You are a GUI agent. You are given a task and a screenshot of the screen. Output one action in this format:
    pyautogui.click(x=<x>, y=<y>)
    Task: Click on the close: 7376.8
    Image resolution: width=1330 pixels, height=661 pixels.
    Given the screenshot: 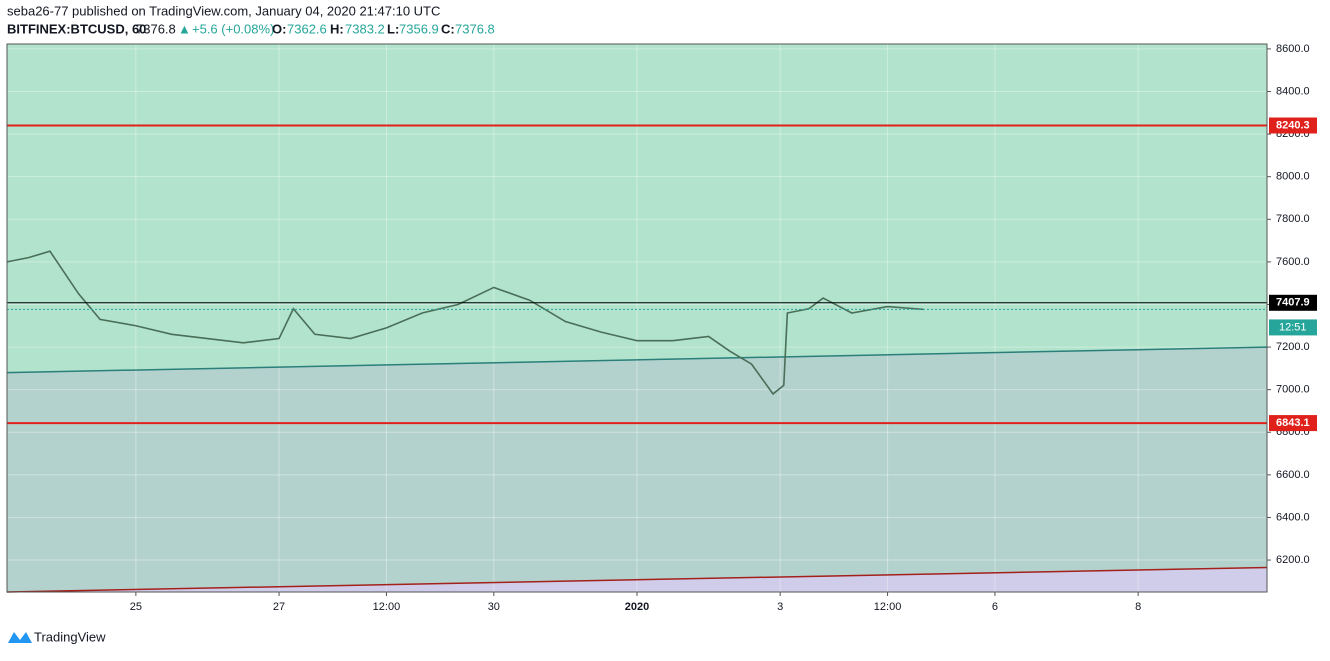 What is the action you would take?
    pyautogui.click(x=475, y=28)
    